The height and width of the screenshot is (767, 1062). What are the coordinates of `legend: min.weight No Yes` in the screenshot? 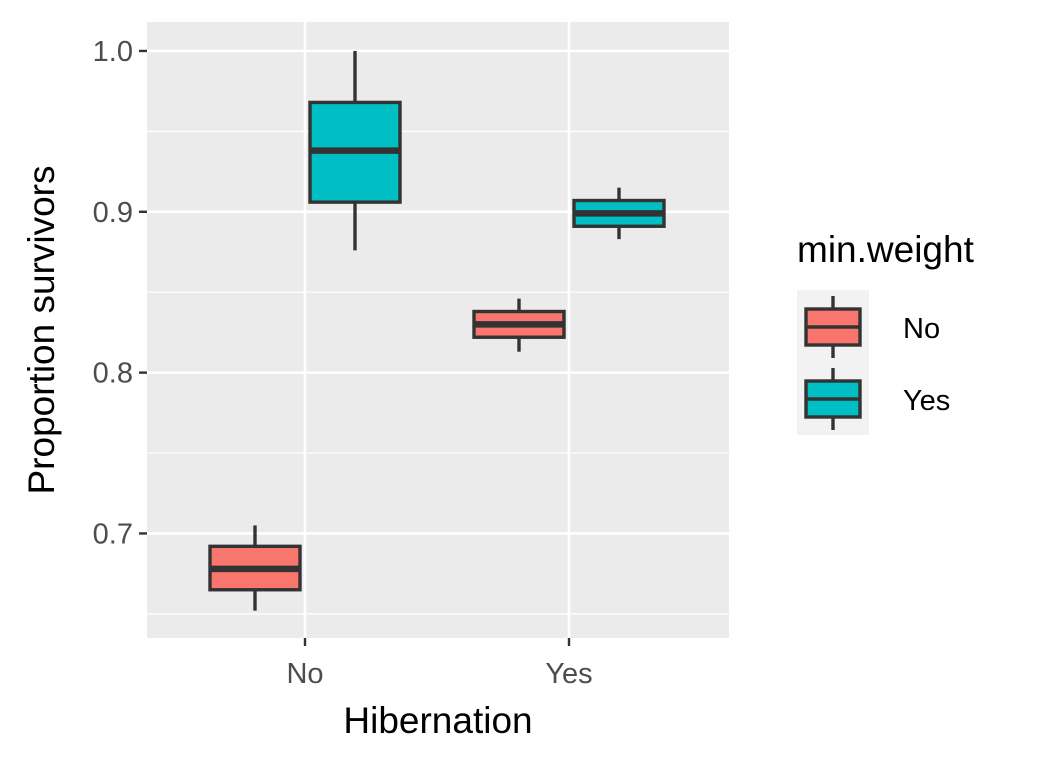 It's located at (886, 332).